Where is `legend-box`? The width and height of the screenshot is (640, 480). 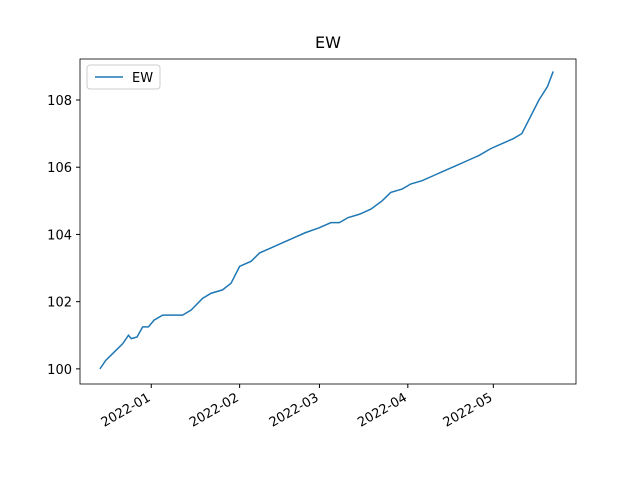 legend-box is located at coordinates (123, 77).